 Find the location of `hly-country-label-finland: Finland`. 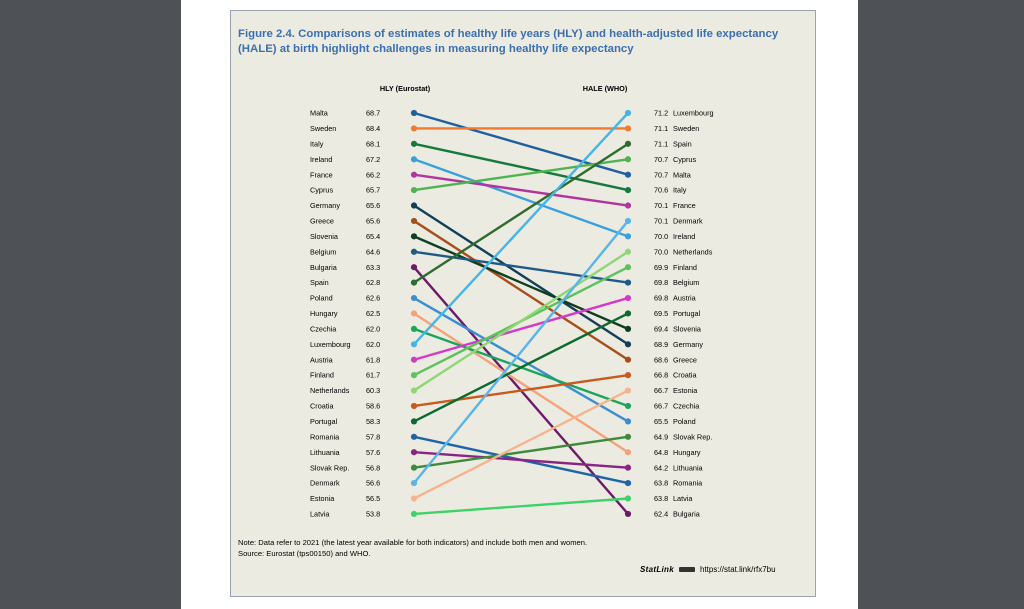

hly-country-label-finland: Finland is located at coordinates (322, 375).